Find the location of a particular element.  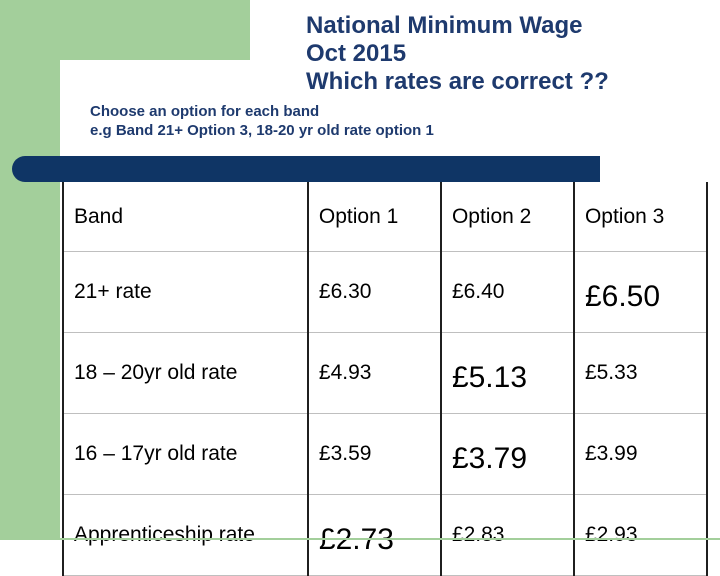

rate-cell: £4.93 is located at coordinates (374, 373).